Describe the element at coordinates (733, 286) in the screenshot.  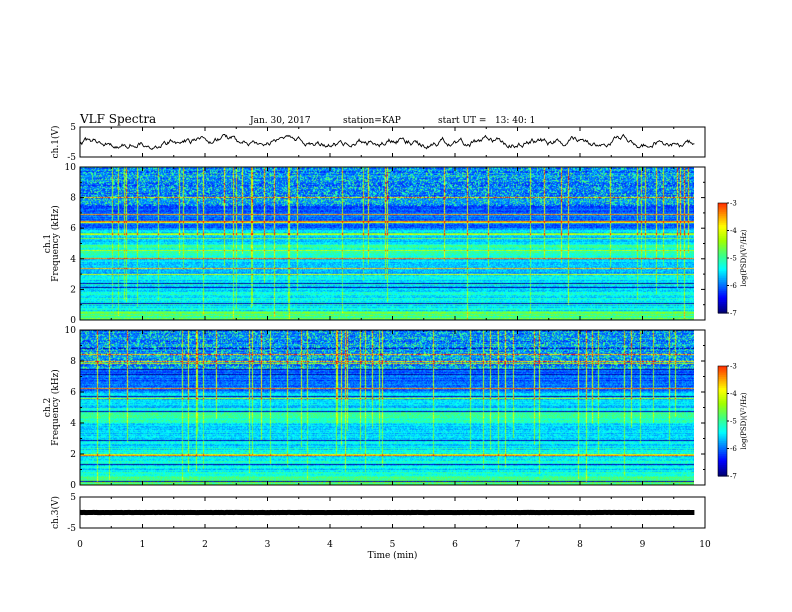
I see `ch1-spectrogram-colorbar-tick-label: -6` at that location.